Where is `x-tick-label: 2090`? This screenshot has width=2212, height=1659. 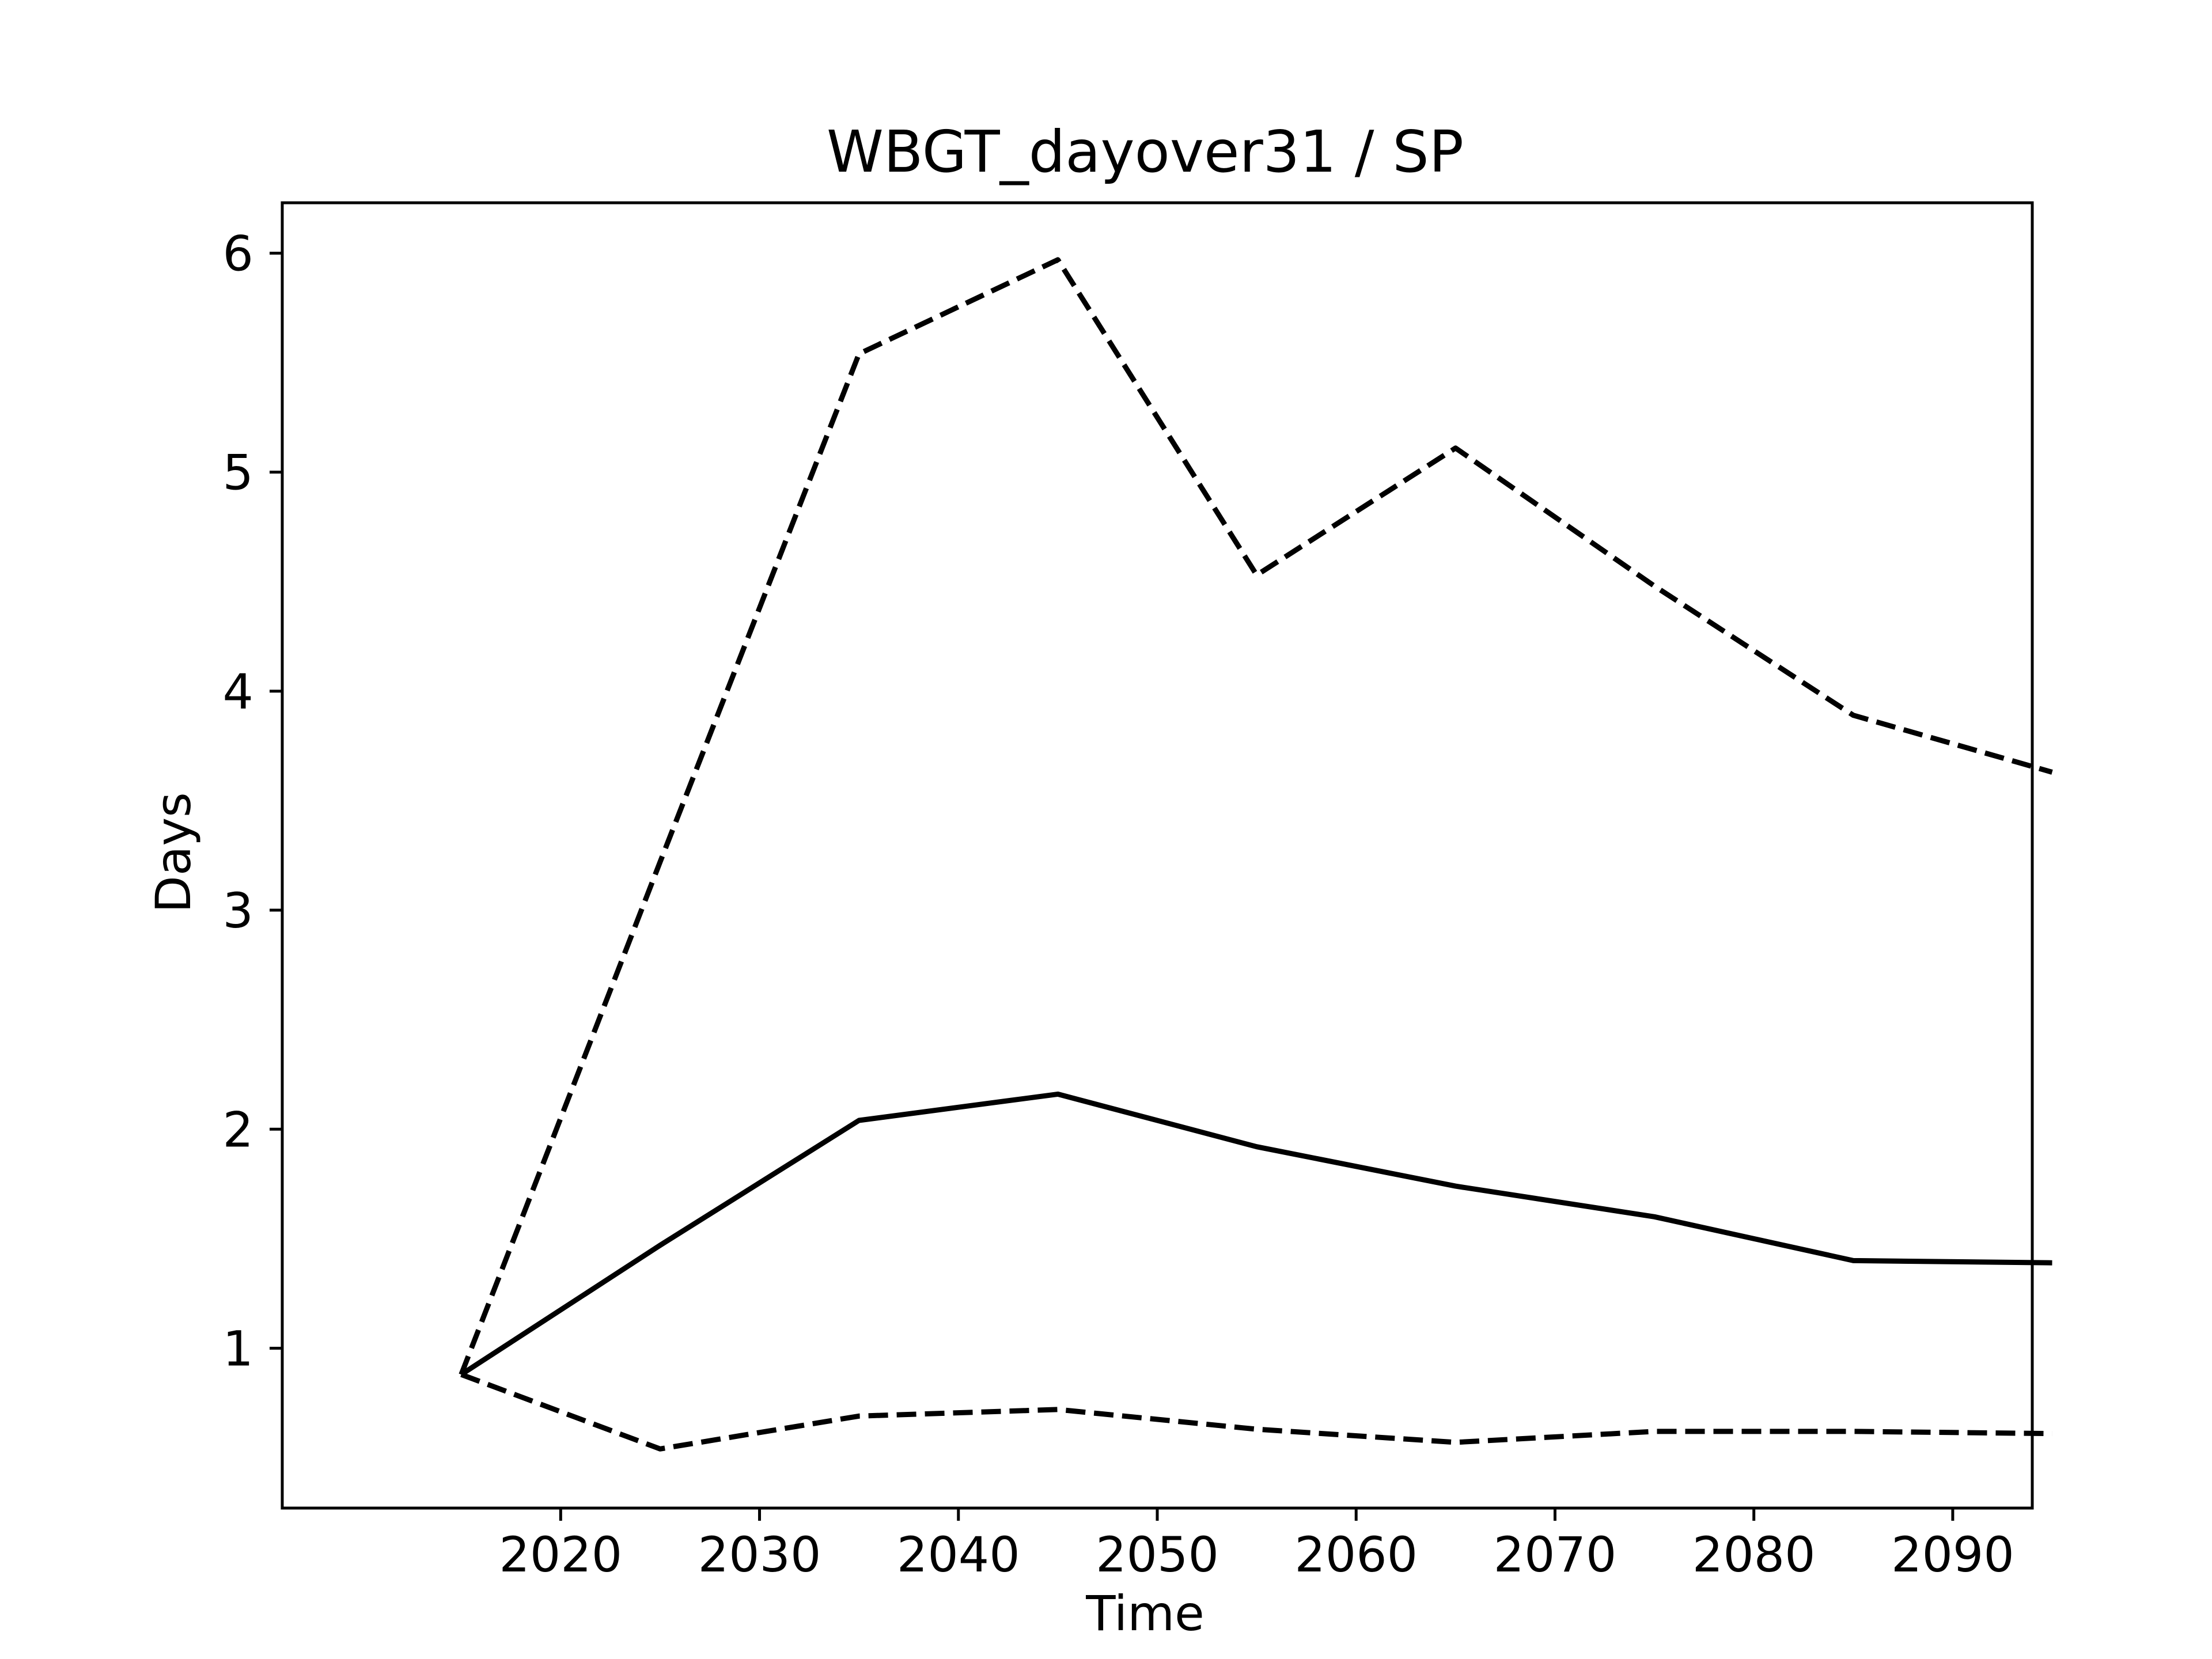
x-tick-label: 2090 is located at coordinates (1952, 1555).